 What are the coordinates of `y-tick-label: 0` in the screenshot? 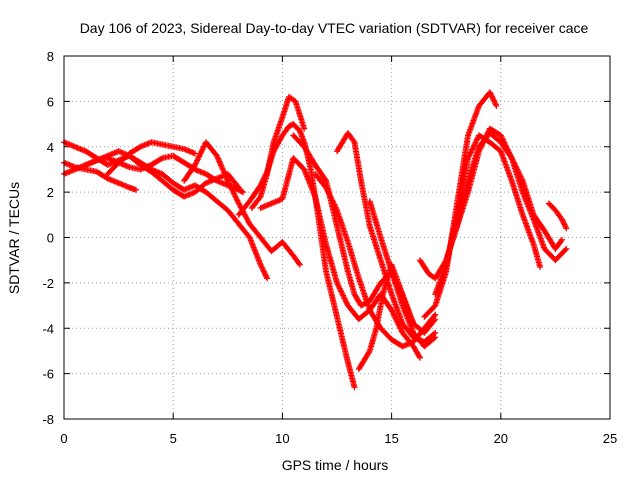 It's located at (50, 238).